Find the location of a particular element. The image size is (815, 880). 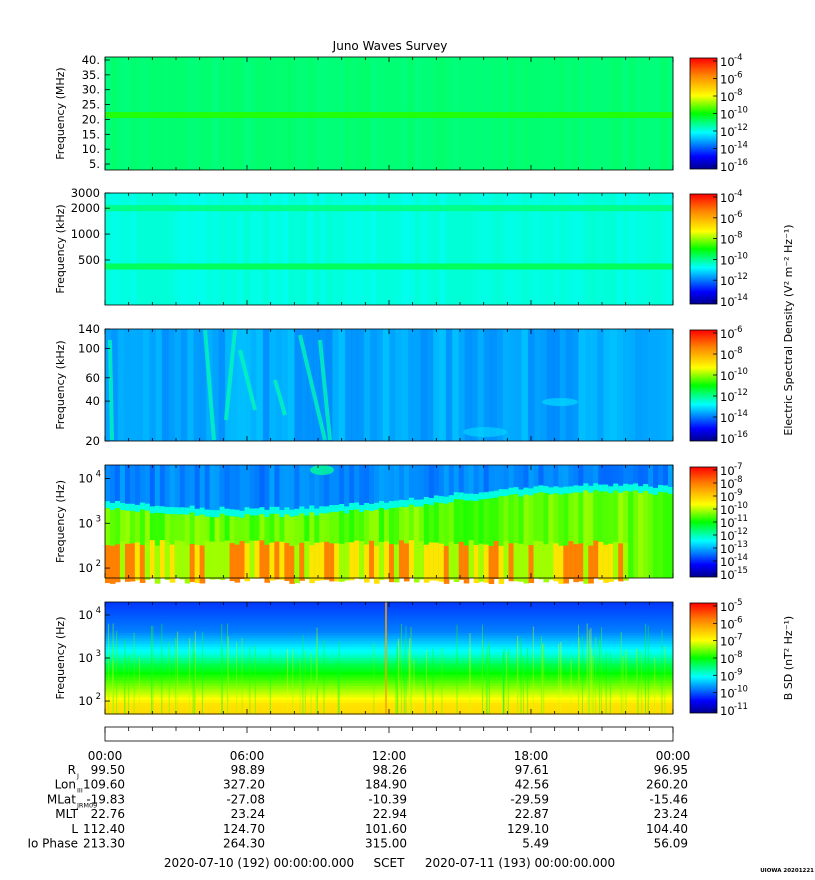

y-tick-label: 25. is located at coordinates (91, 105).